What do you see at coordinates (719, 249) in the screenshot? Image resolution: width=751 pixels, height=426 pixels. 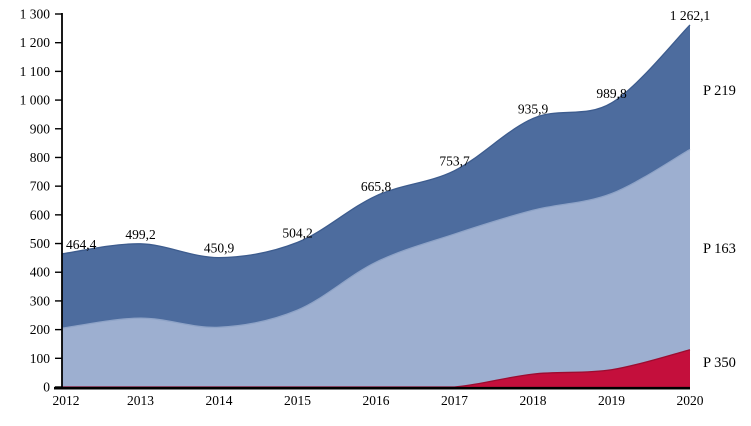 I see `series-right-label: P 163` at bounding box center [719, 249].